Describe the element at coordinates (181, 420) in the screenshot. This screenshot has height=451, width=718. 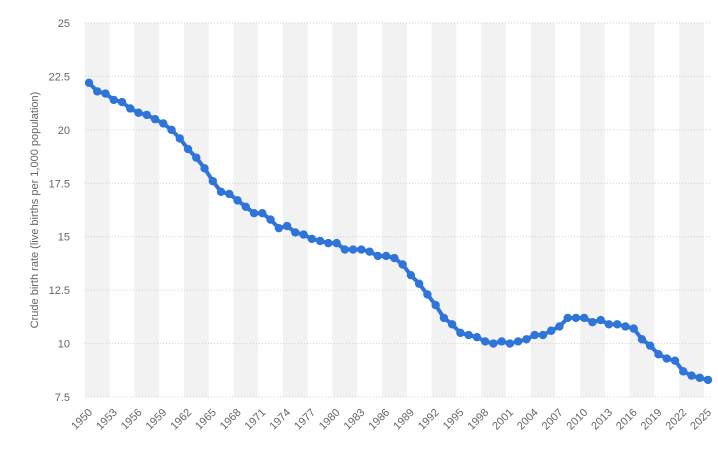
I see `x-tick-label: 1962` at that location.